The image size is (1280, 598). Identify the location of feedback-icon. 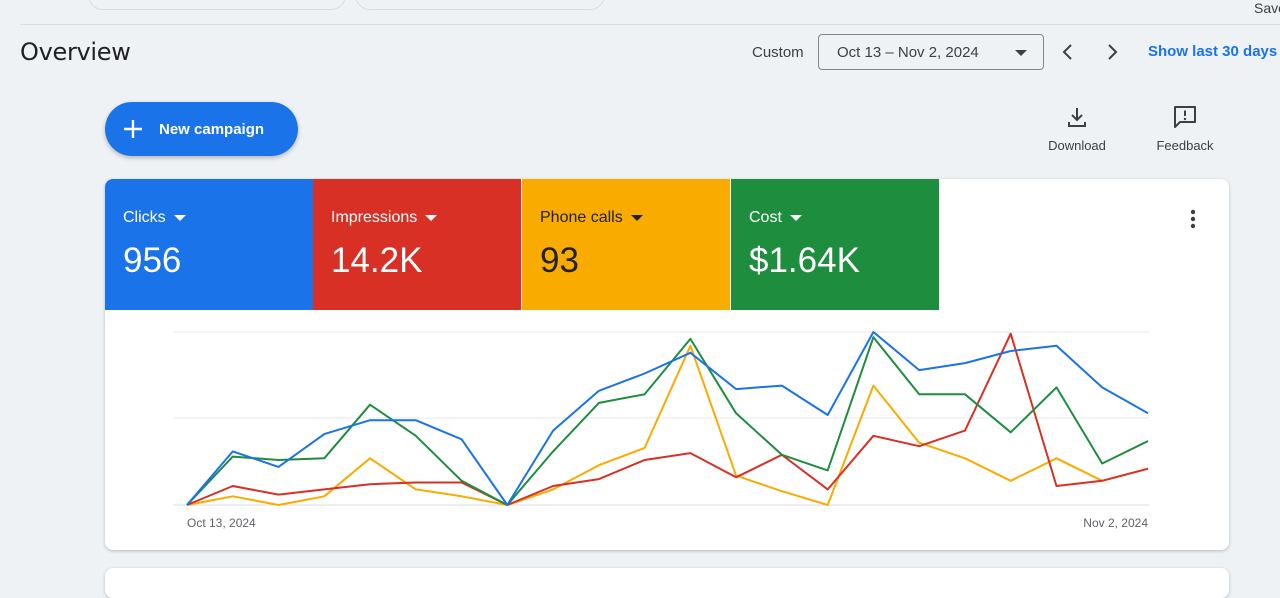
(1185, 117).